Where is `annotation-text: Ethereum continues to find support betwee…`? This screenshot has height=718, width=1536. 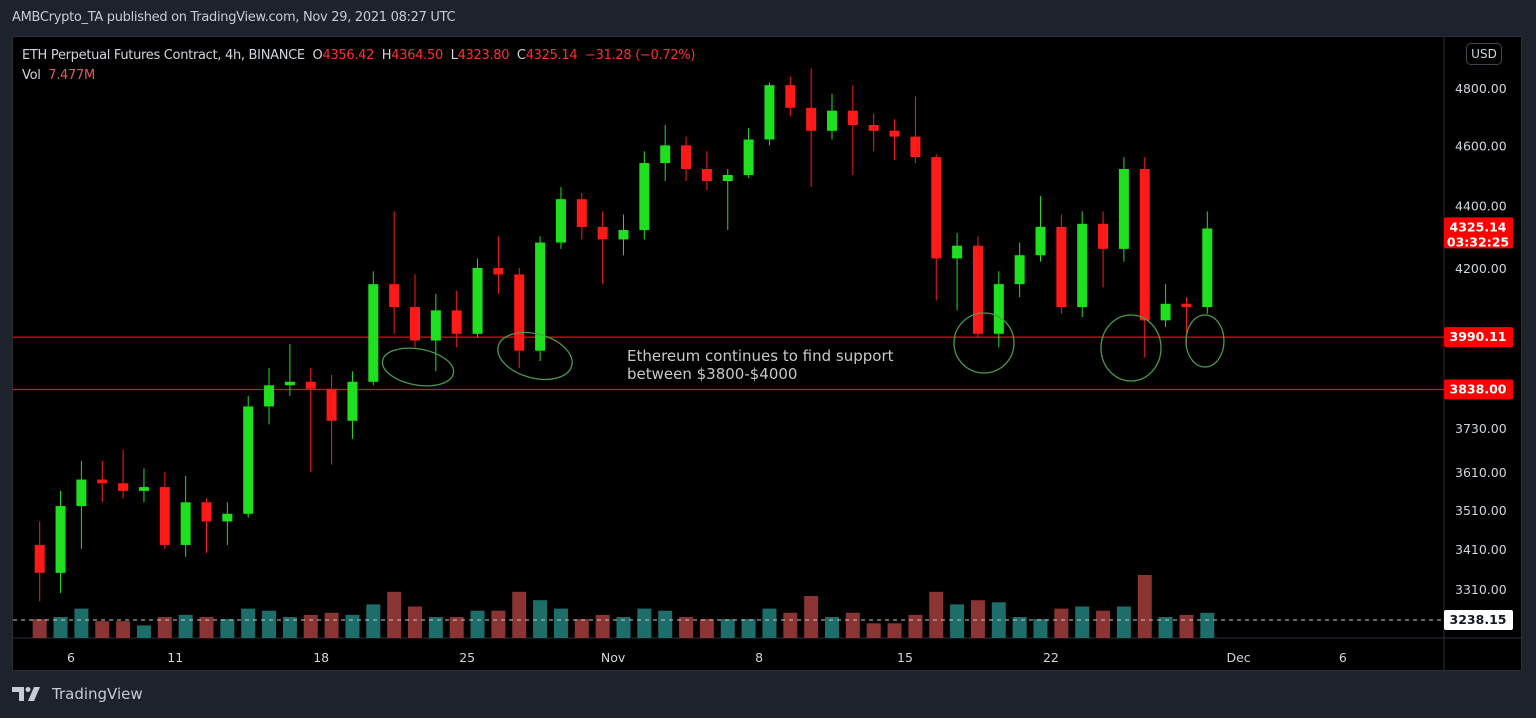 annotation-text: Ethereum continues to find support betwee… is located at coordinates (760, 365).